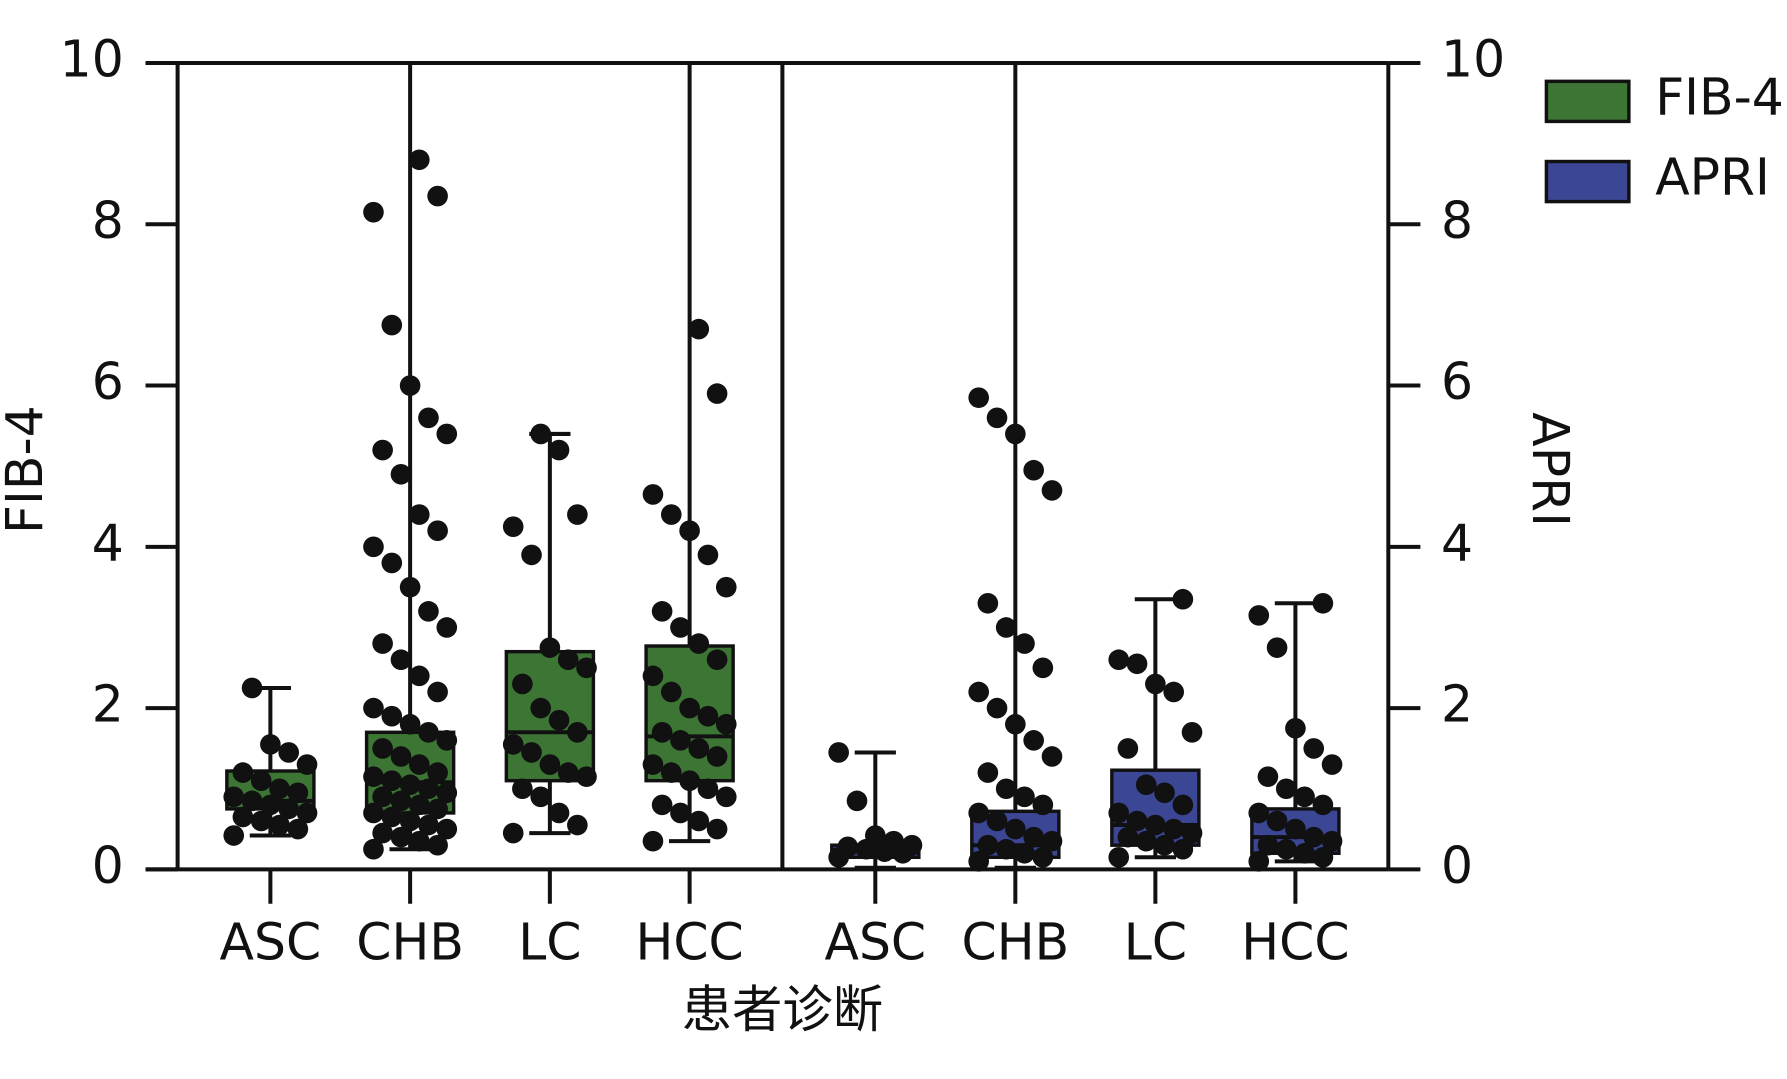  Describe the element at coordinates (27, 469) in the screenshot. I see `y-axis-label: FIB-4` at that location.